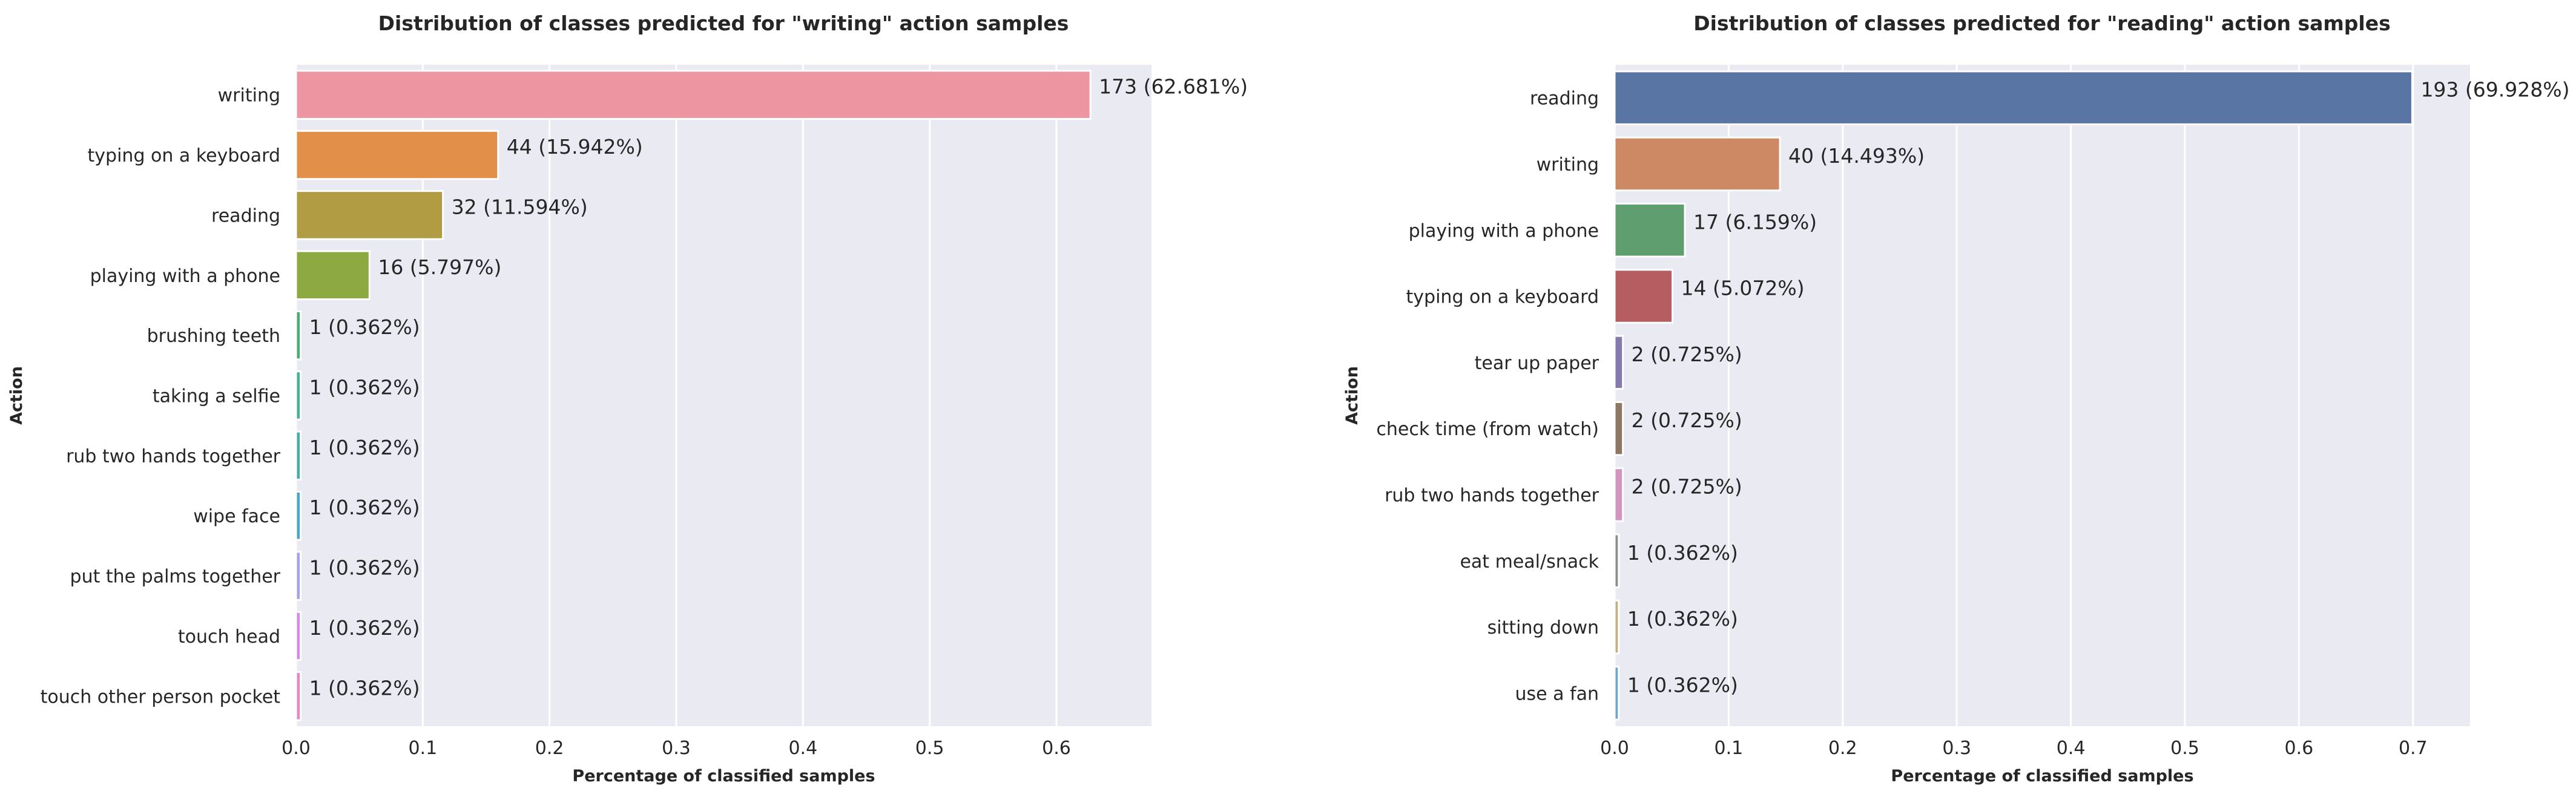 The width and height of the screenshot is (2576, 797). Describe the element at coordinates (1755, 222) in the screenshot. I see `data-label: 17 (6.159%)` at that location.